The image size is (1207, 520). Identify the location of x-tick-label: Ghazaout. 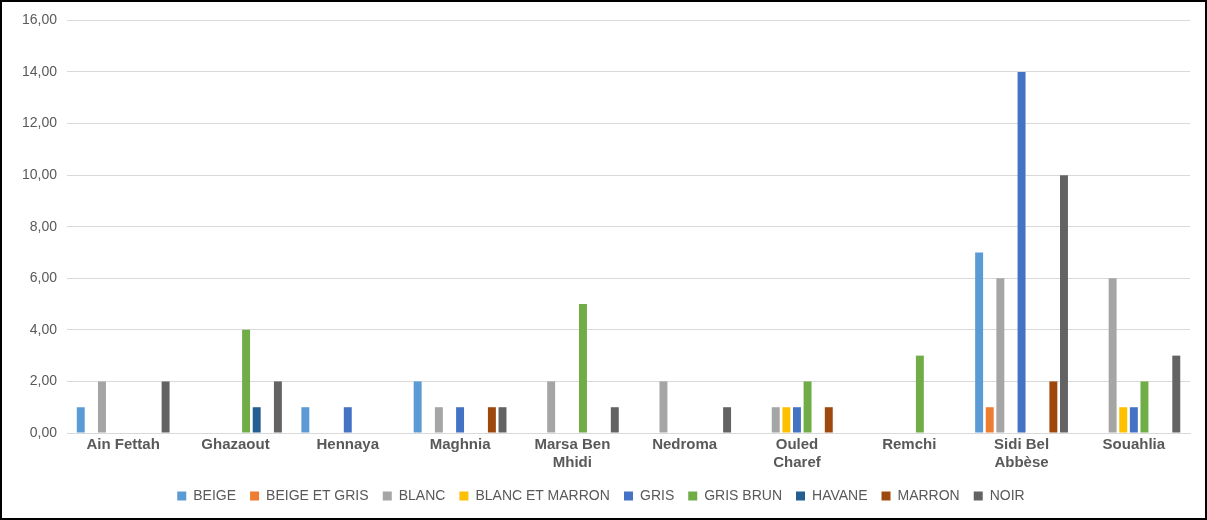
(235, 444).